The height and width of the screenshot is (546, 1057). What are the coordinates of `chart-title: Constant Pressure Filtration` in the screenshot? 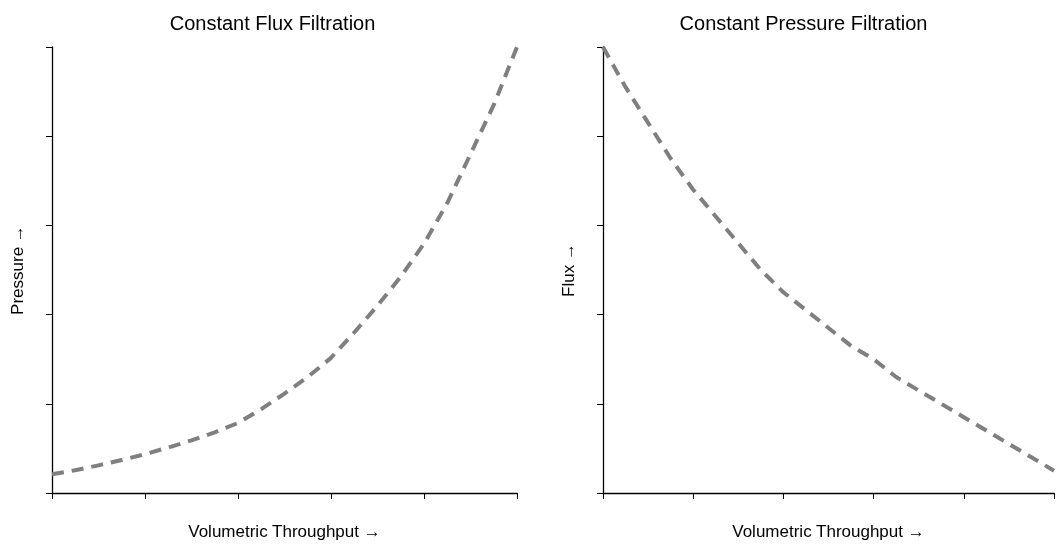 It's located at (803, 23).